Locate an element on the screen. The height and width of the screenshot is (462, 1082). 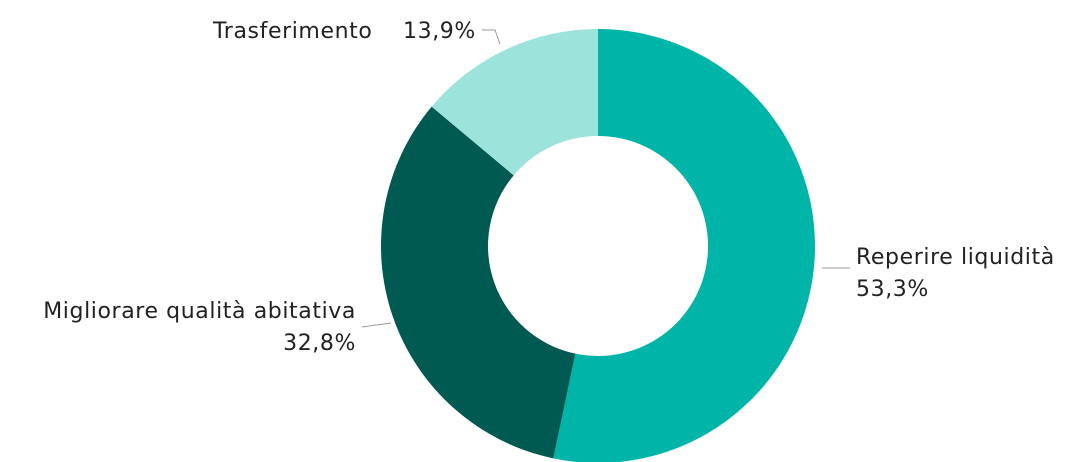
slice-migliorare-qualita-abitativa is located at coordinates (478, 282).